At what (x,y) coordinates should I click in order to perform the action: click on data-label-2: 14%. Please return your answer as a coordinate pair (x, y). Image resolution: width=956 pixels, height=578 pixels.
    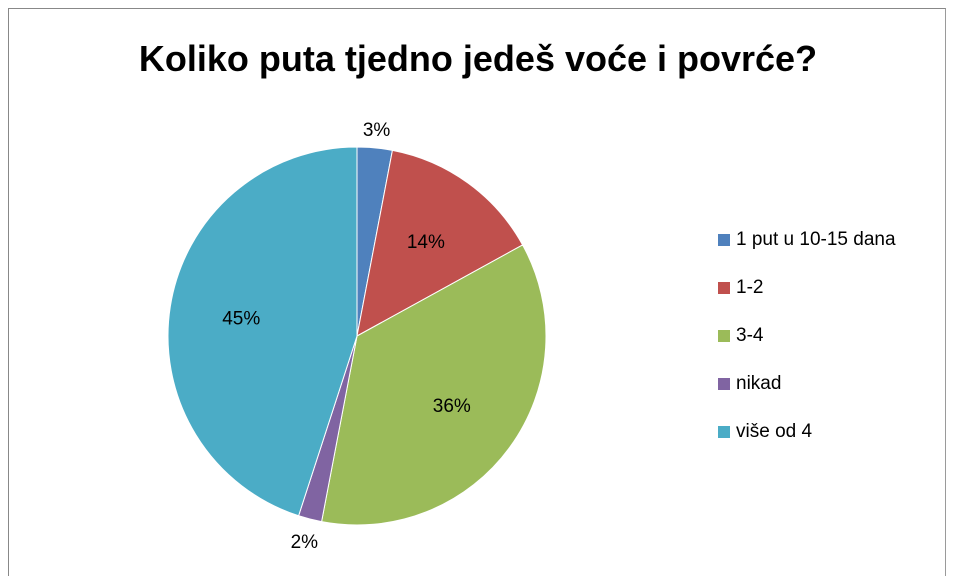
    Looking at the image, I should click on (426, 242).